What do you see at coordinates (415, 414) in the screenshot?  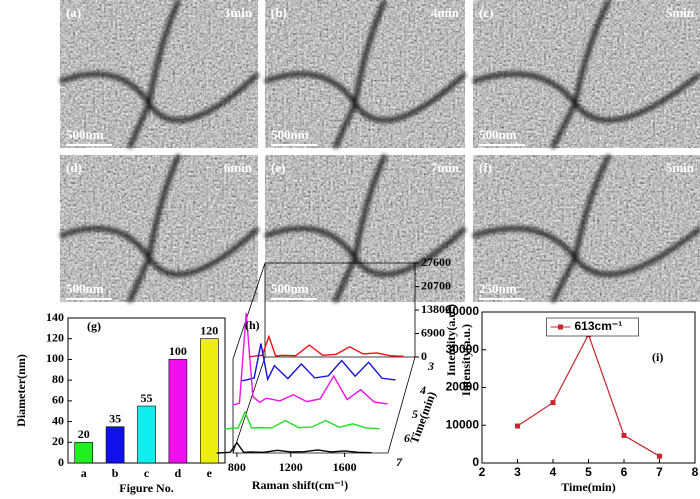 I see `z-tick-label: 5` at bounding box center [415, 414].